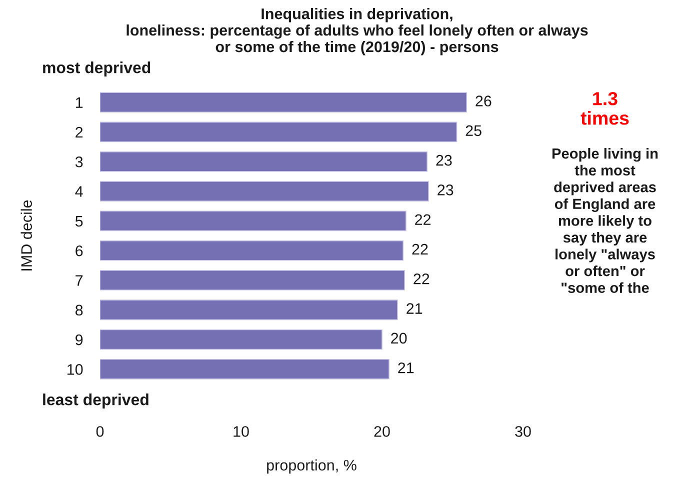 Image resolution: width=692 pixels, height=483 pixels. What do you see at coordinates (605, 220) in the screenshot?
I see `text: People living in the most deprived areas of England are more likely to say they are lonely "always or often" or "some of the` at bounding box center [605, 220].